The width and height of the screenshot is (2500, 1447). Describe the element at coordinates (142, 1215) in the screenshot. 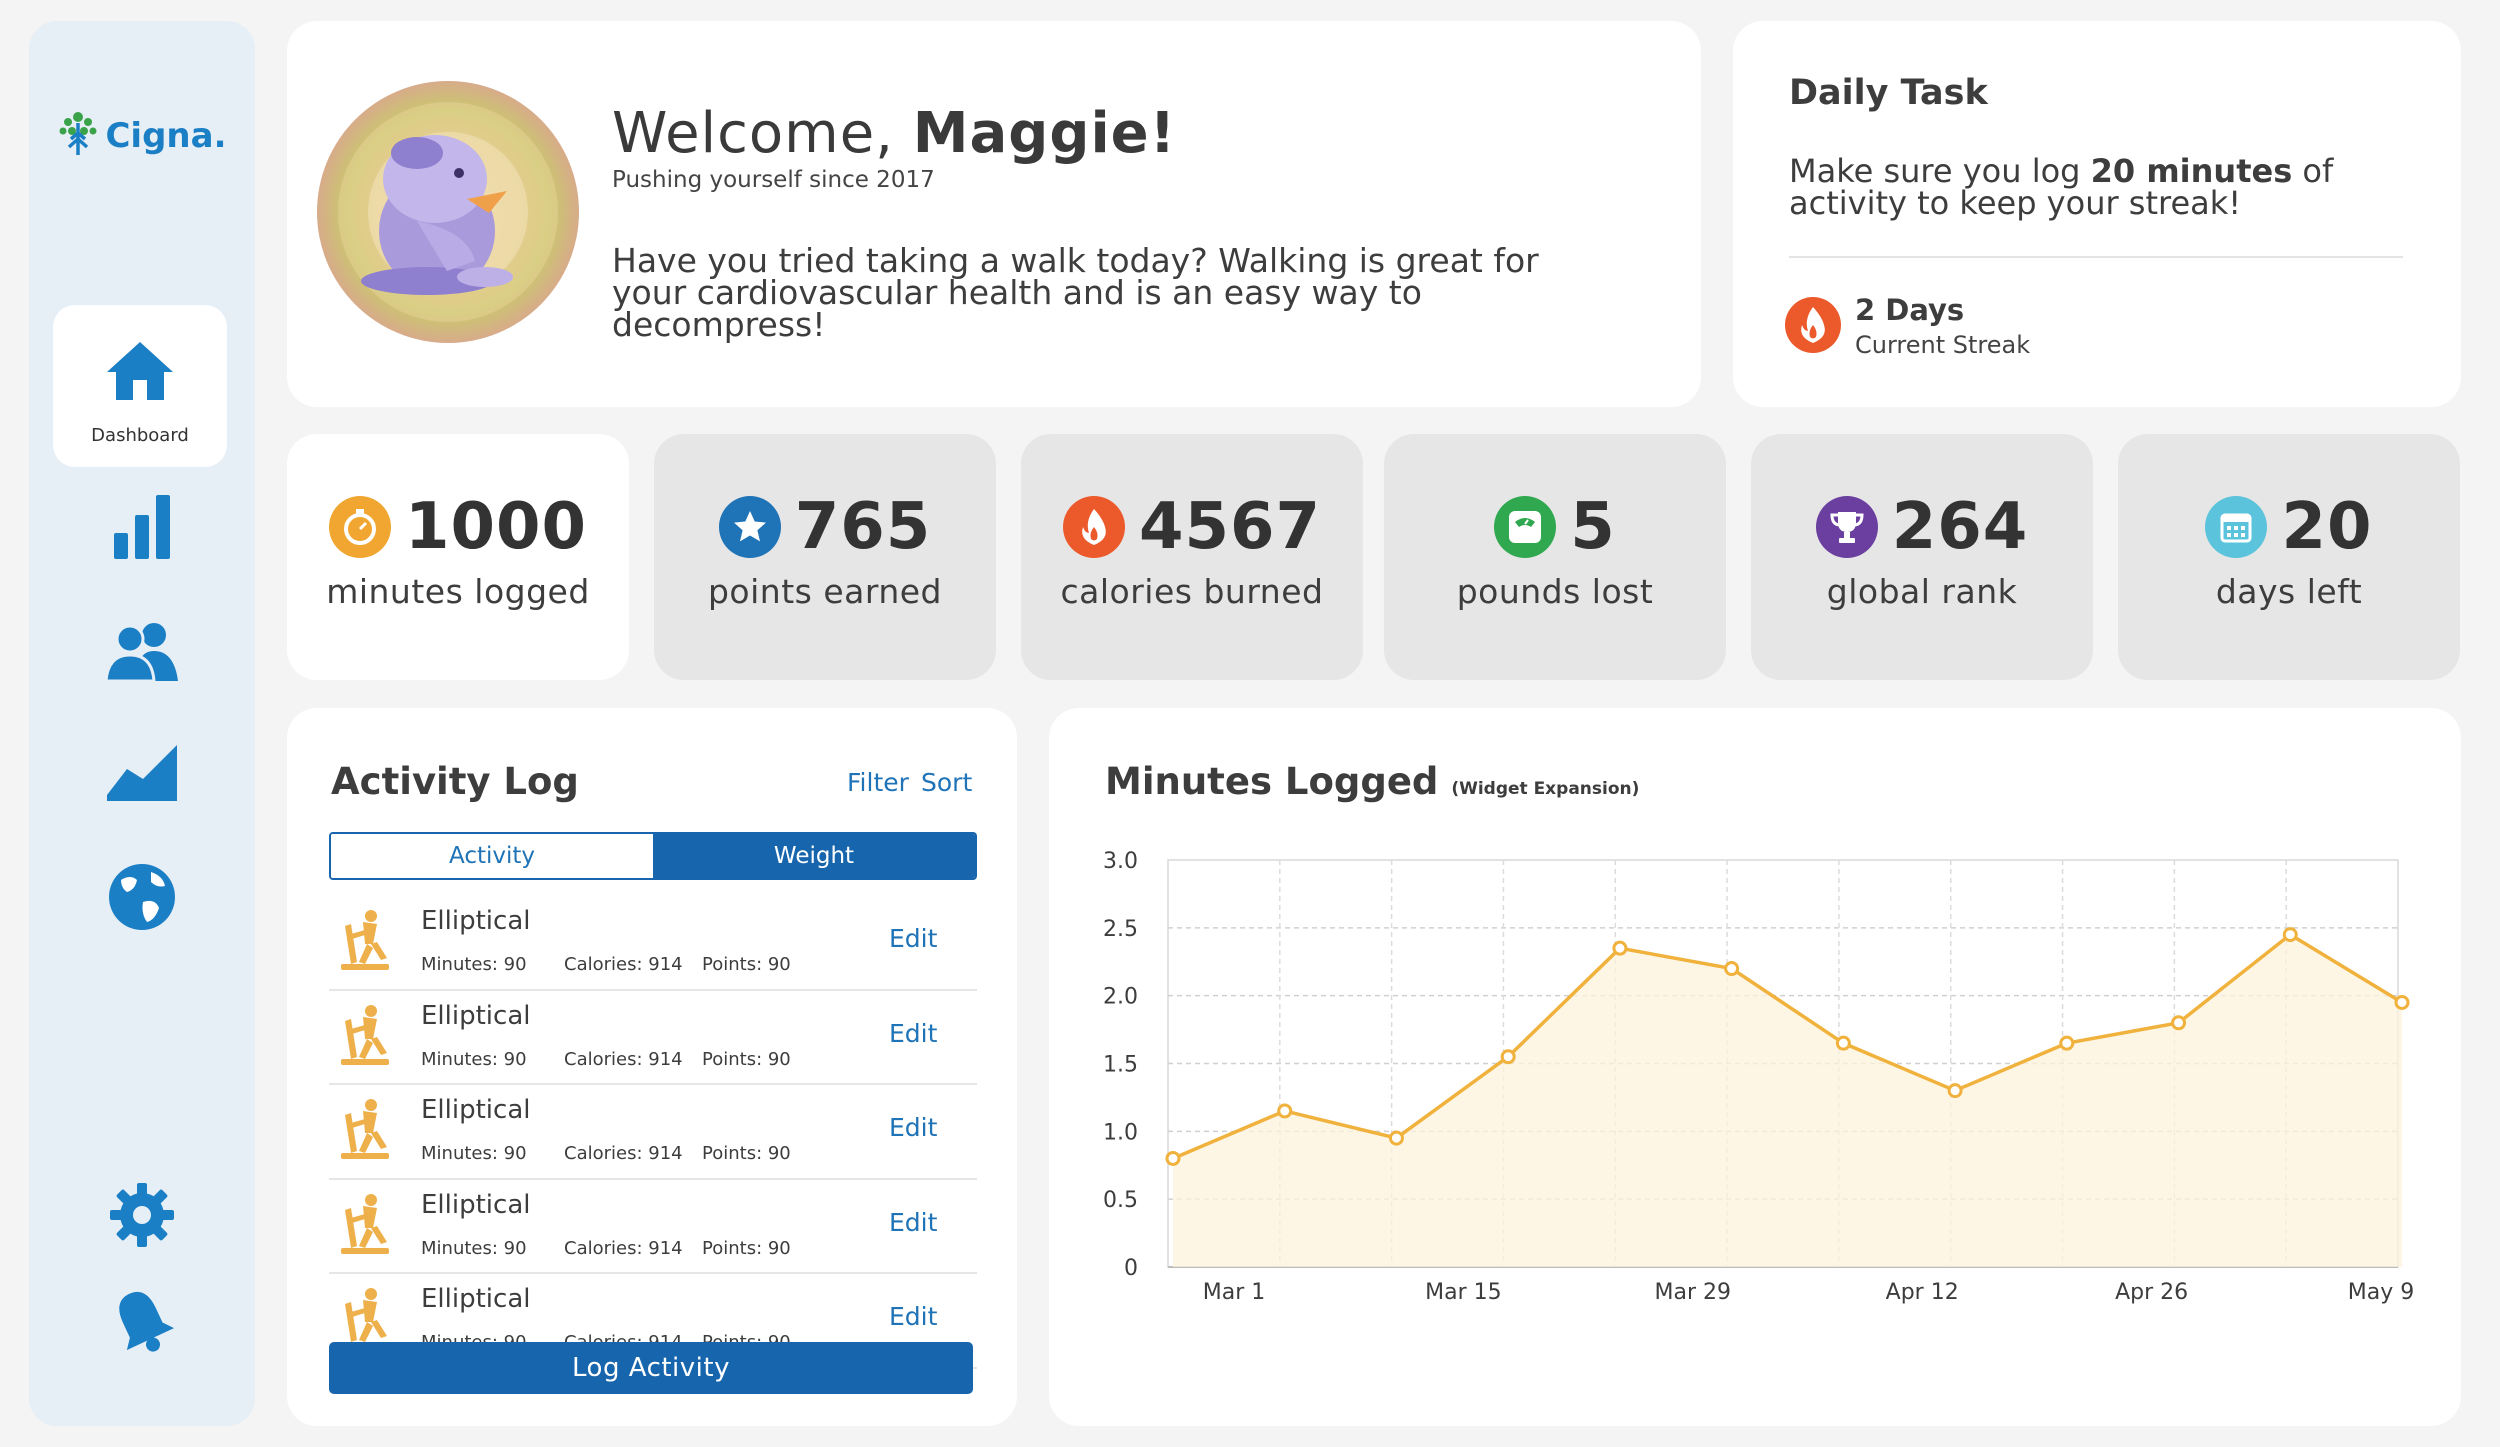

I see `gear-icon` at that location.